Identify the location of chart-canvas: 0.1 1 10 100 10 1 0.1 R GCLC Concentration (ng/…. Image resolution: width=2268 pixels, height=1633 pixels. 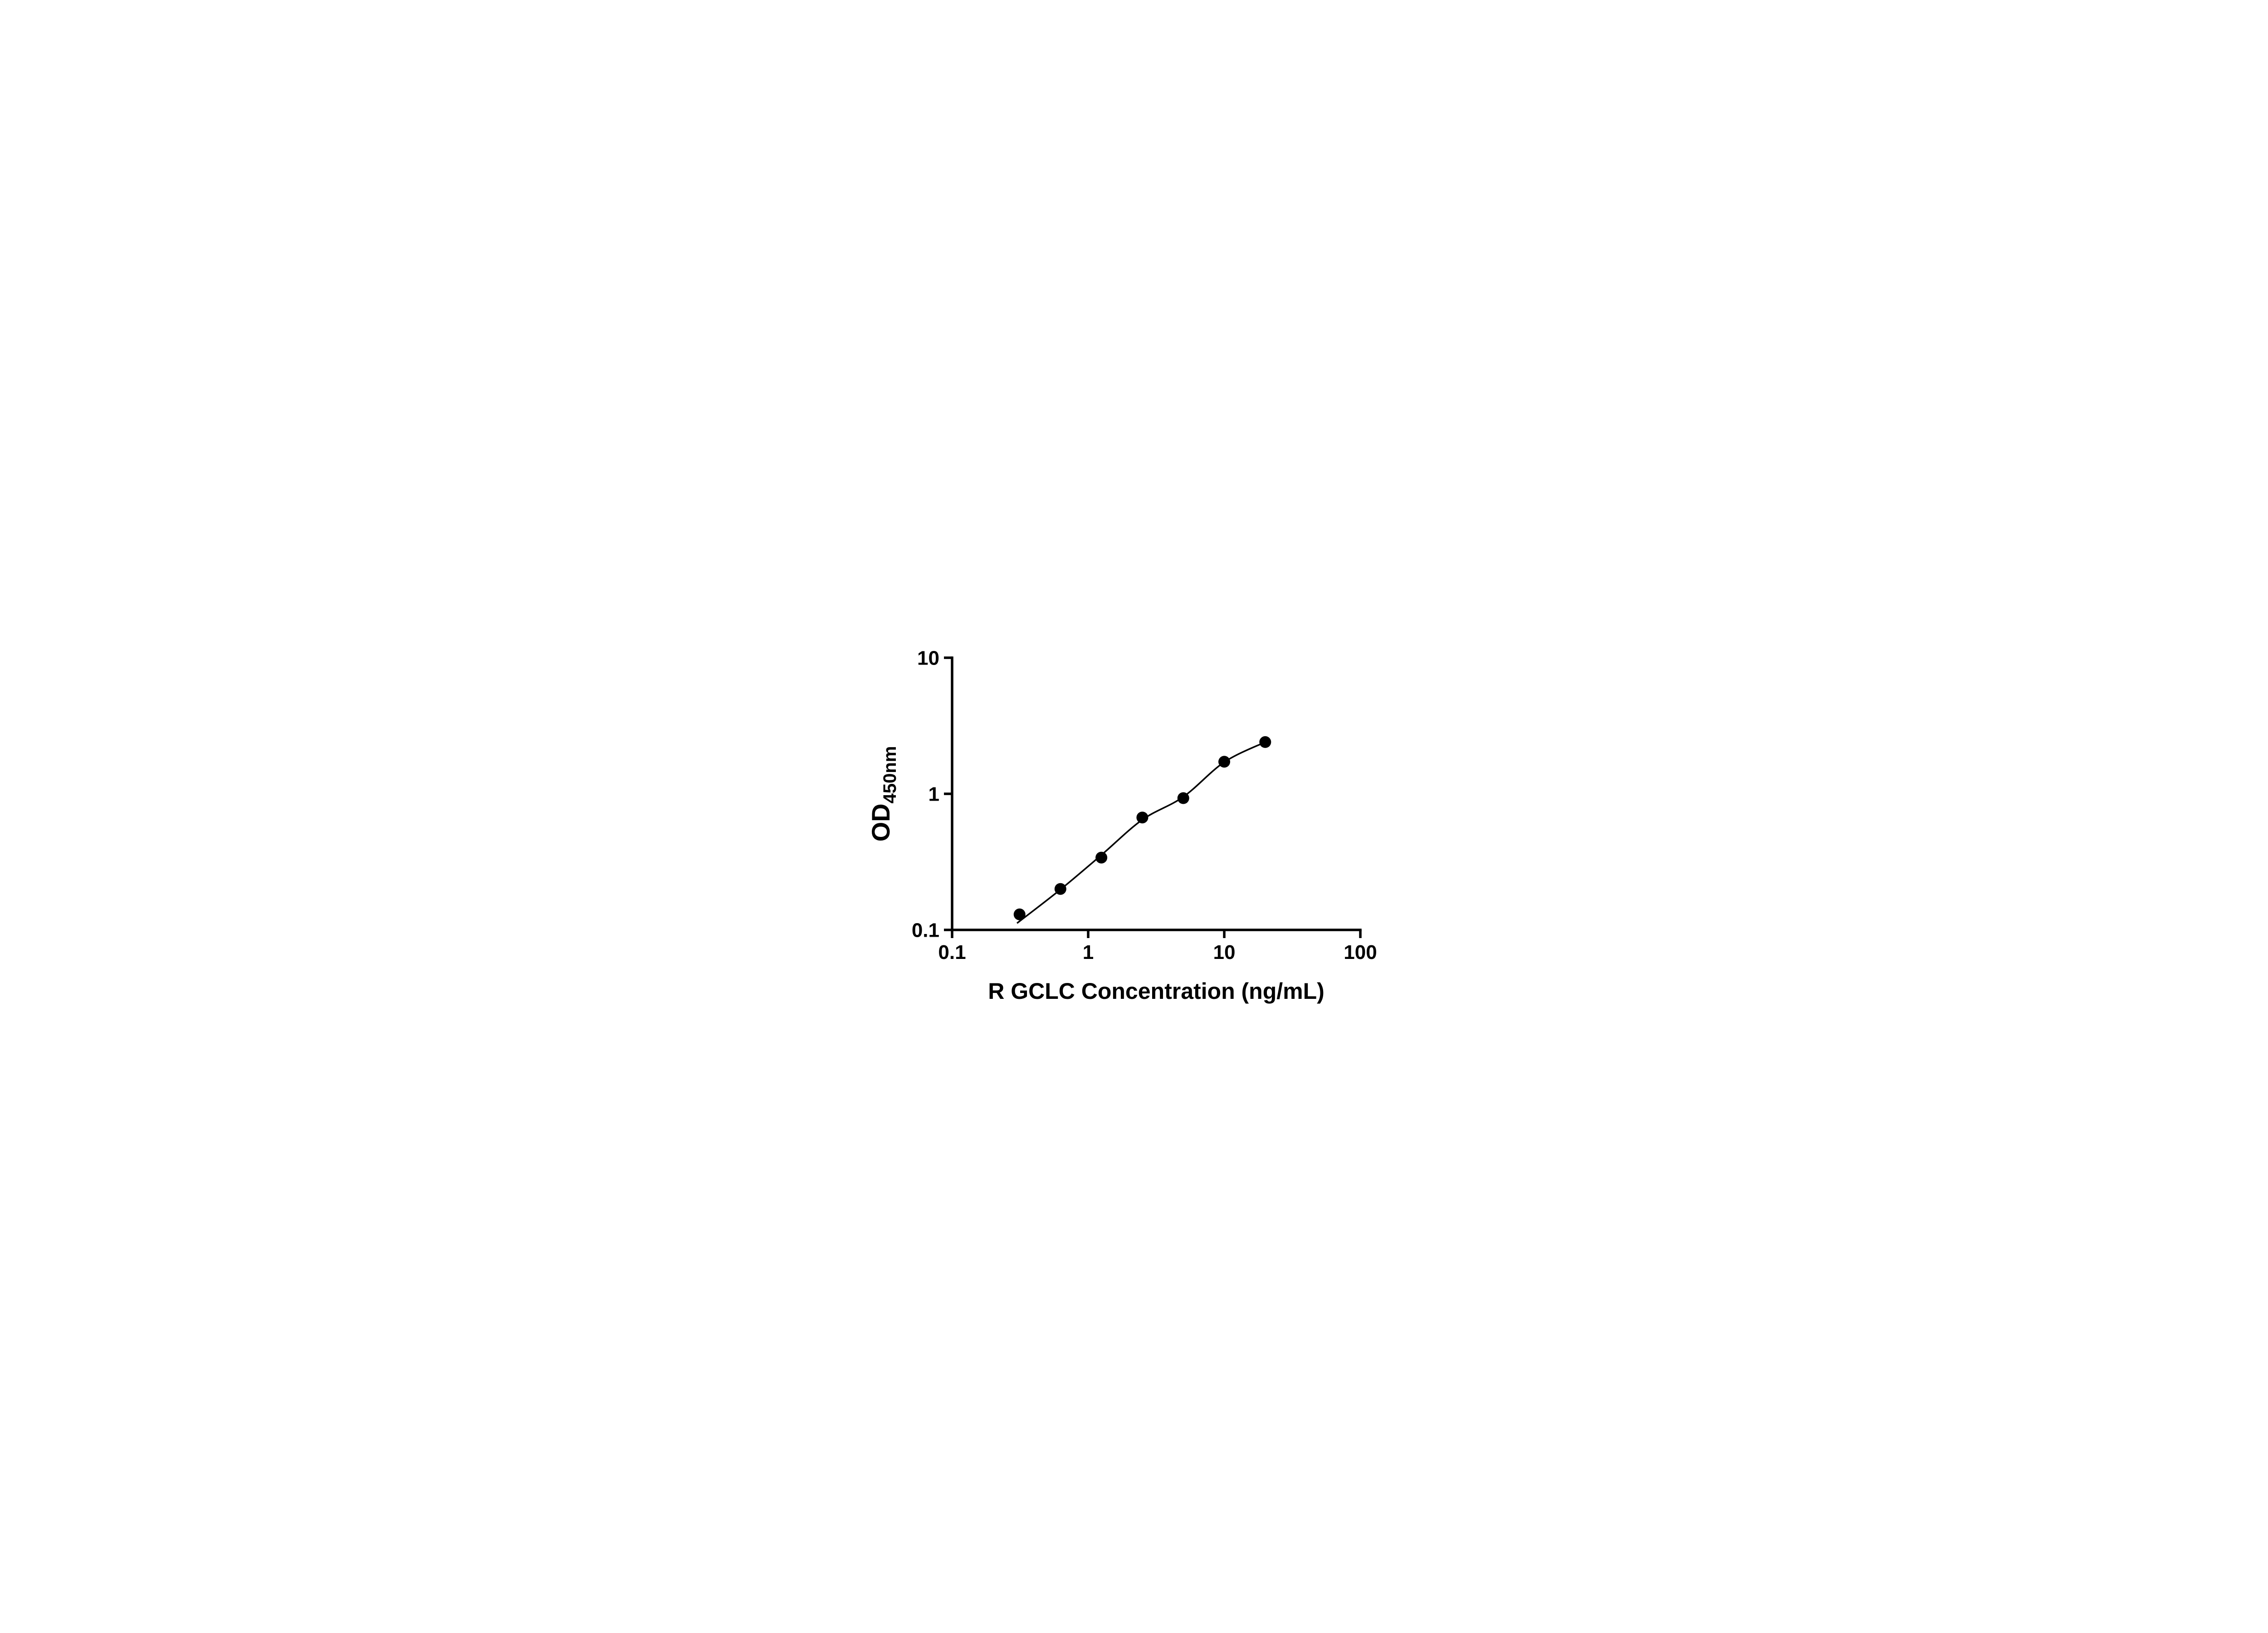
(1121, 825).